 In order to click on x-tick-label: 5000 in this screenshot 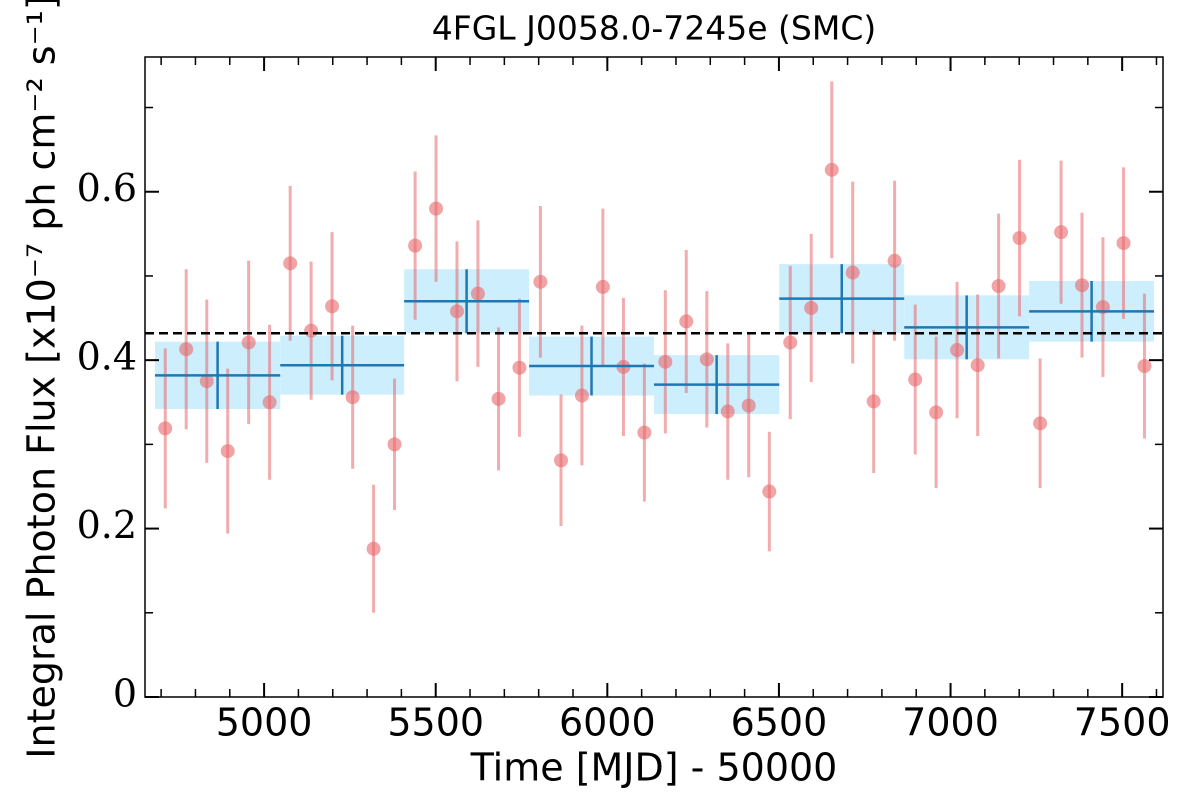, I will do `click(264, 723)`.